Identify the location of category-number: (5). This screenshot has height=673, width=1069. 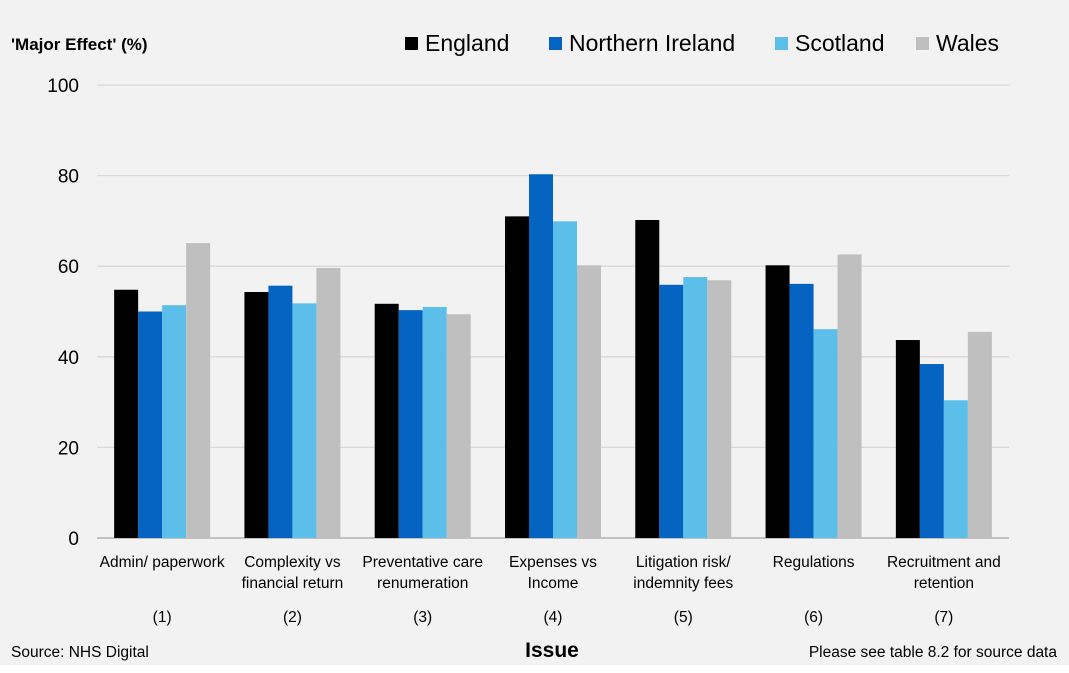
(683, 617).